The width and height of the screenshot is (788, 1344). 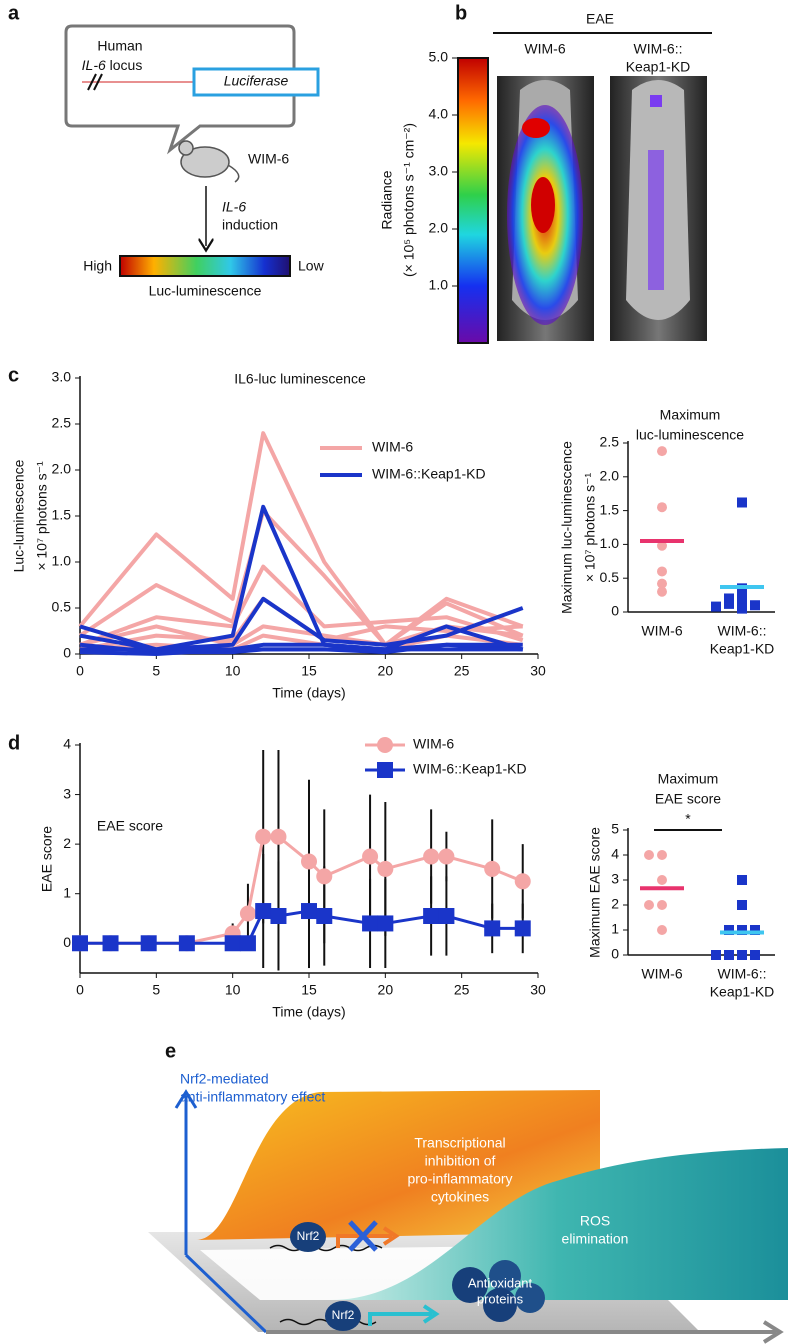 What do you see at coordinates (461, 13) in the screenshot?
I see `panel-label: b` at bounding box center [461, 13].